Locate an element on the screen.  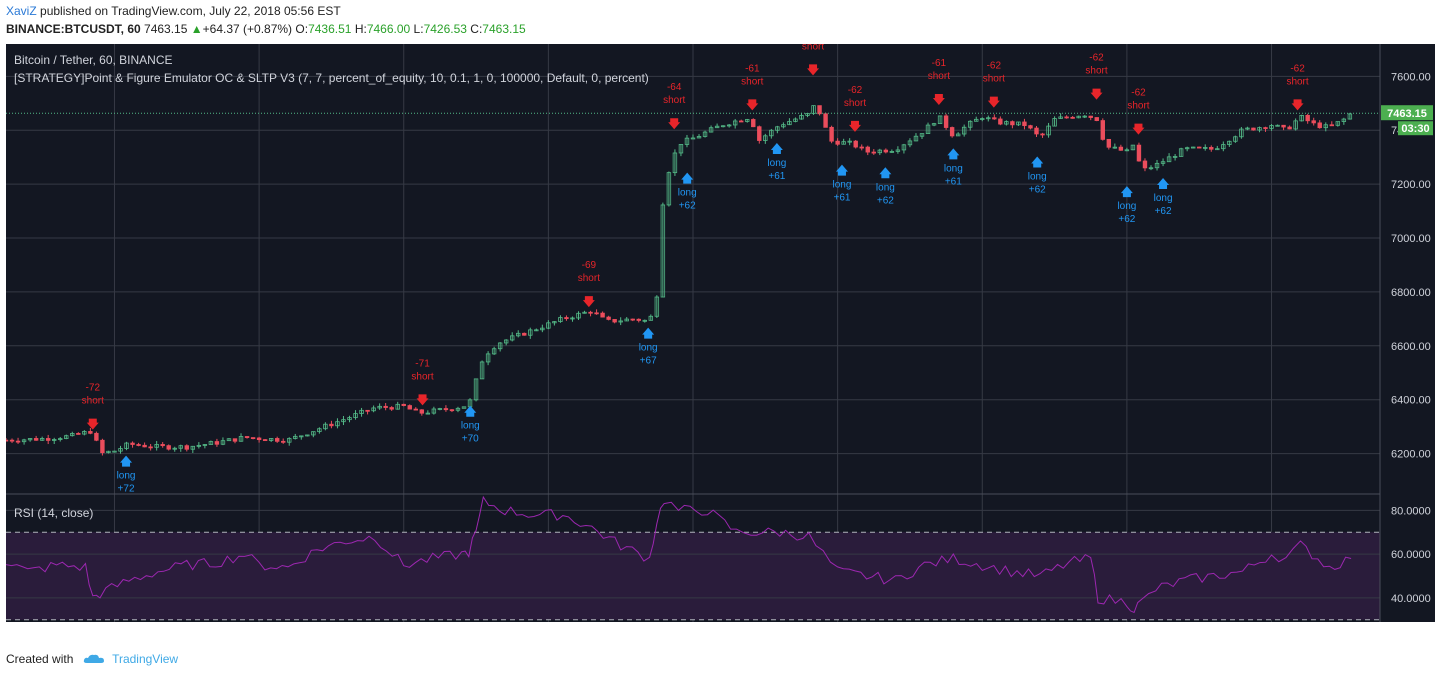
short-pnl: -64 is located at coordinates (674, 87).